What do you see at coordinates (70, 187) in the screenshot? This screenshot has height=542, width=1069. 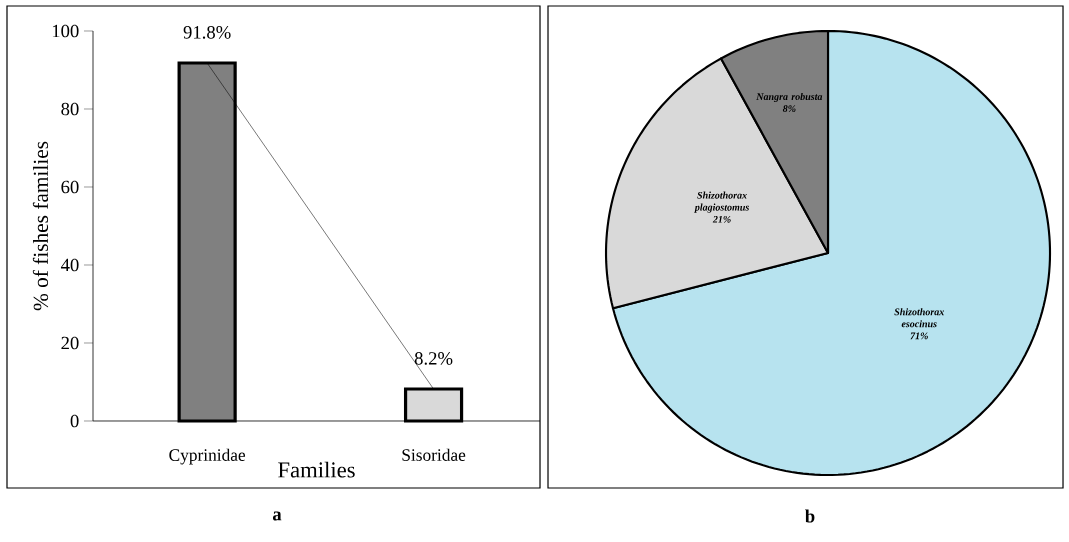 I see `y-tick-label: 60` at bounding box center [70, 187].